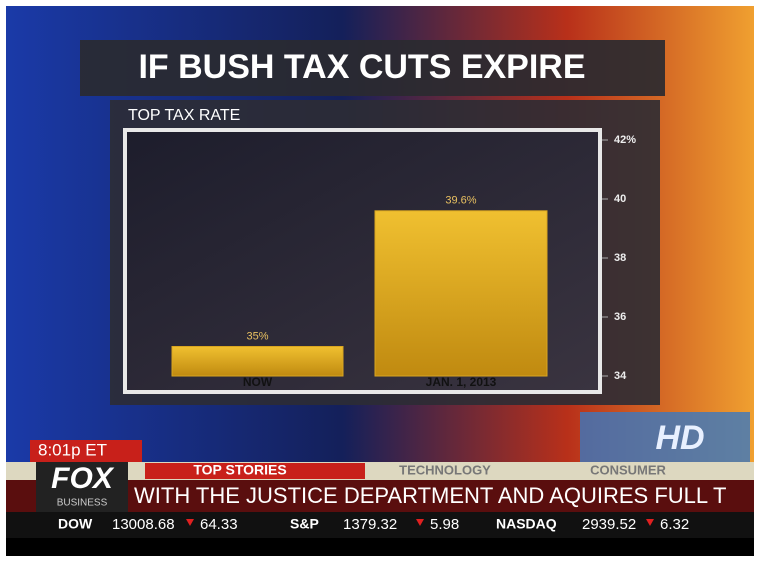  I want to click on y-tick-label: 36, so click(620, 317).